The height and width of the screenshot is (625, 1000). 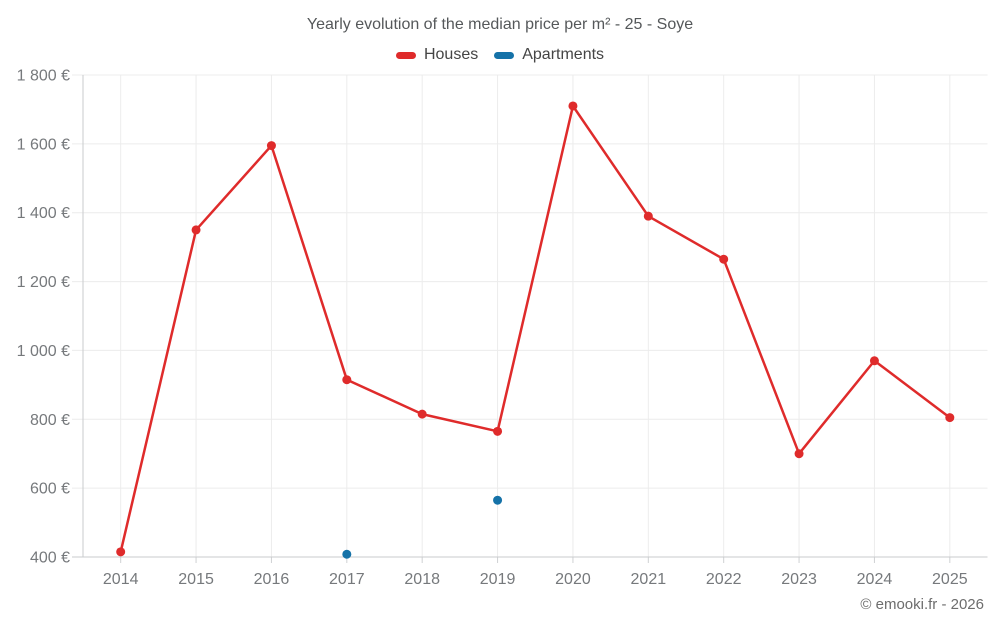 What do you see at coordinates (50, 420) in the screenshot?
I see `y-axis-label: 800 €` at bounding box center [50, 420].